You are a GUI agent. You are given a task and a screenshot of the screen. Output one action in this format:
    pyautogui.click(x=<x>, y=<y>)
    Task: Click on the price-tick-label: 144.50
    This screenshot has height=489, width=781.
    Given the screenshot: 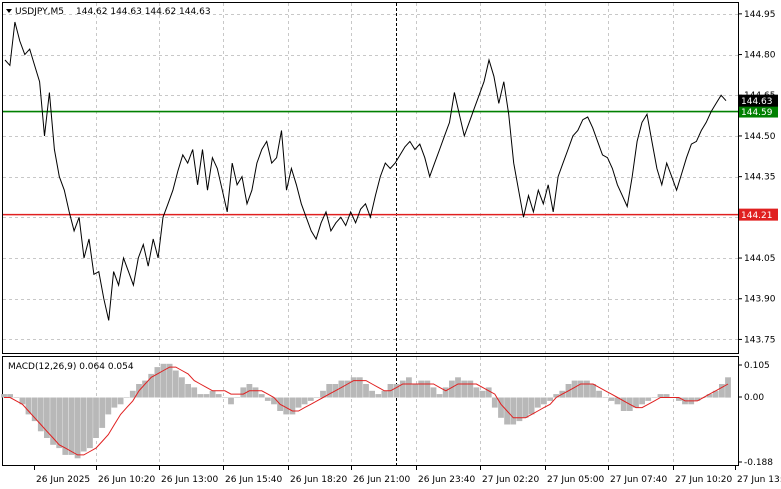 What is the action you would take?
    pyautogui.click(x=760, y=137)
    